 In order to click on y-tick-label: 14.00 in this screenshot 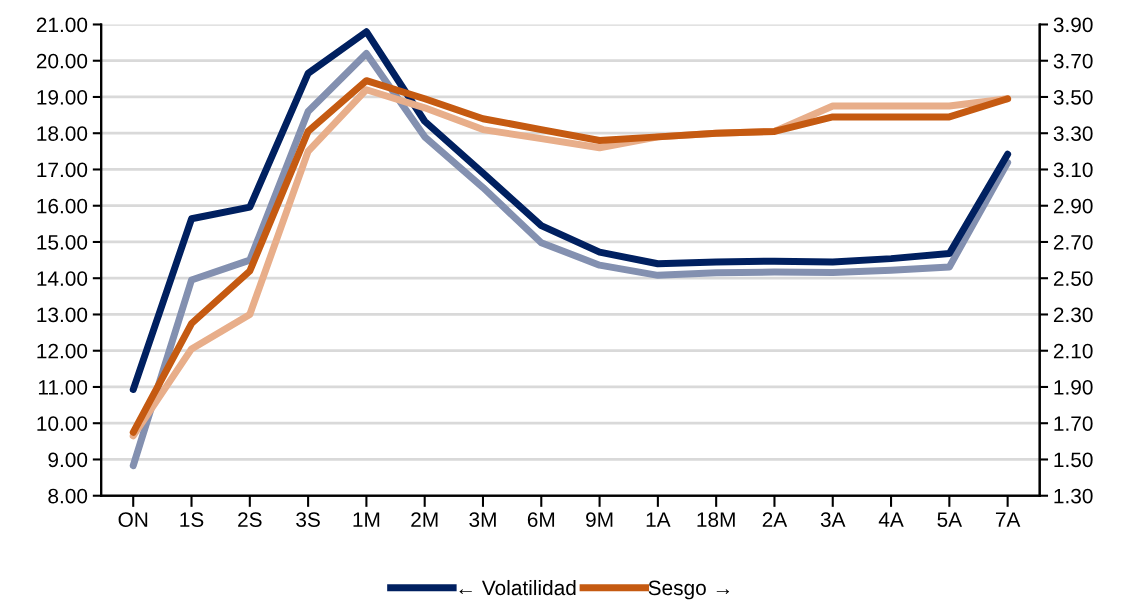, I will do `click(62, 278)`.